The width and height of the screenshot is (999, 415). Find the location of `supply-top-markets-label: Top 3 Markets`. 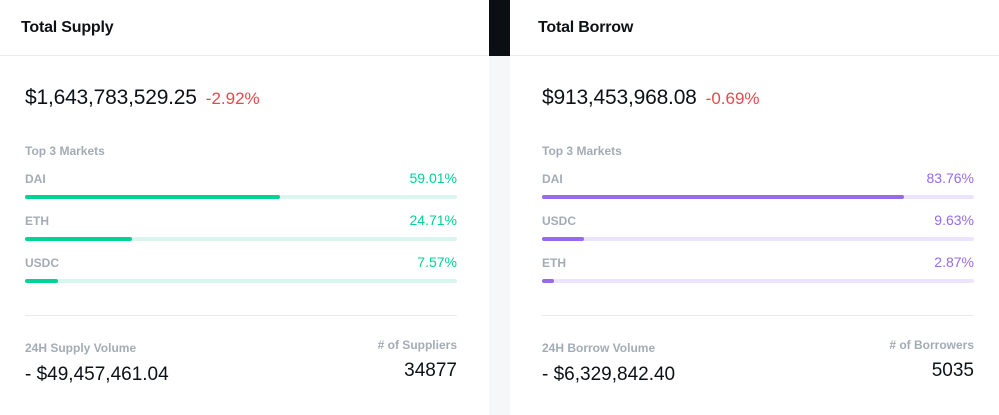

supply-top-markets-label: Top 3 Markets is located at coordinates (65, 151).